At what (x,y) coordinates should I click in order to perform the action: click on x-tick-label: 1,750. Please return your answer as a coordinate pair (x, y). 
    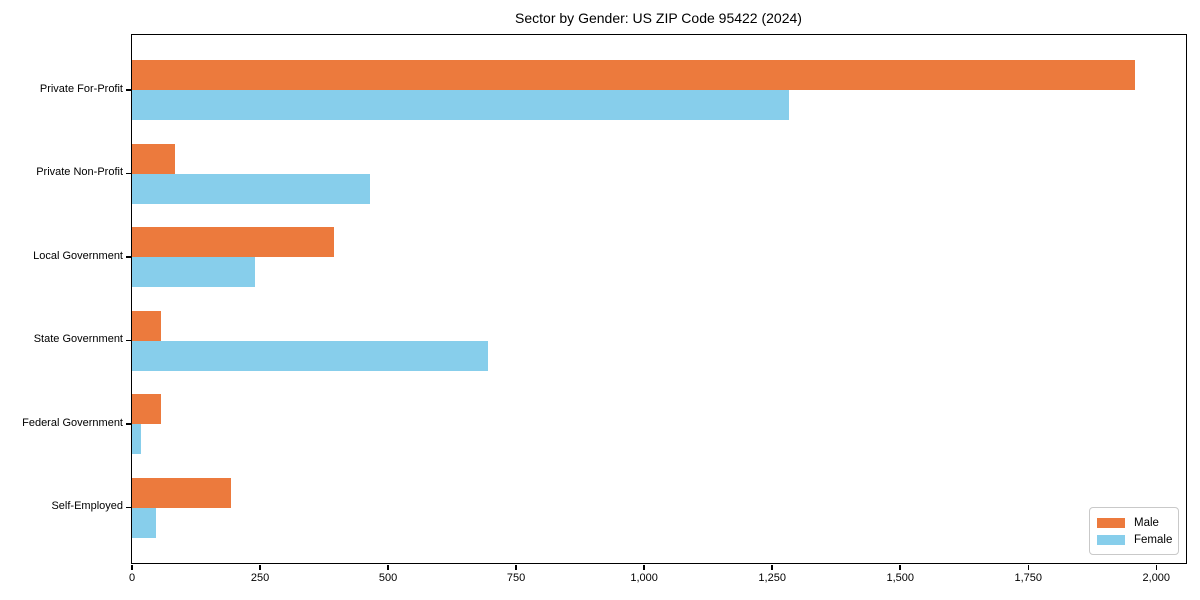
    Looking at the image, I should click on (1028, 578).